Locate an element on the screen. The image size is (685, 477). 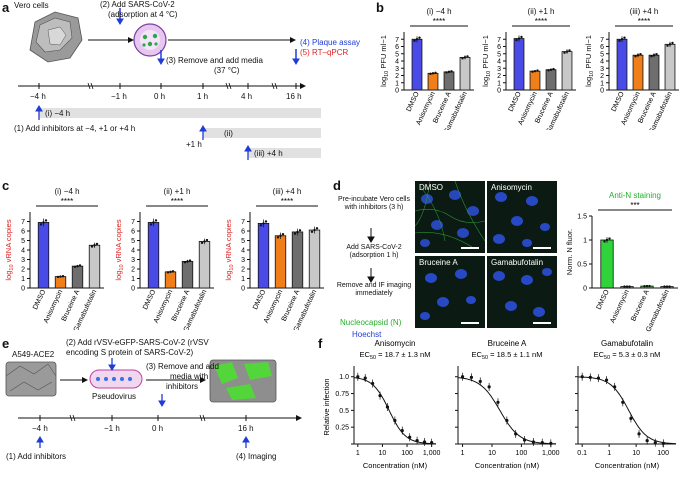
x-axis-label: Concentration (nM) is located at coordinates (395, 465).